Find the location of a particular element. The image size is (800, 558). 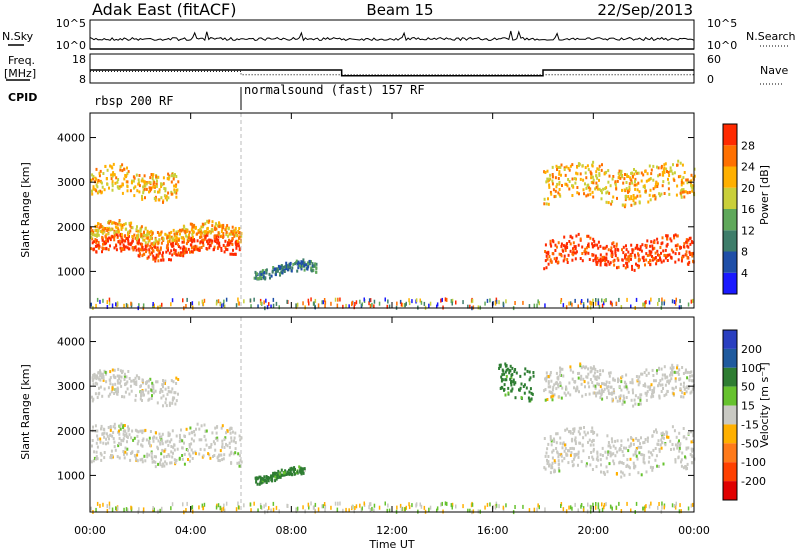

nsearch-label: N.Search is located at coordinates (771, 36).